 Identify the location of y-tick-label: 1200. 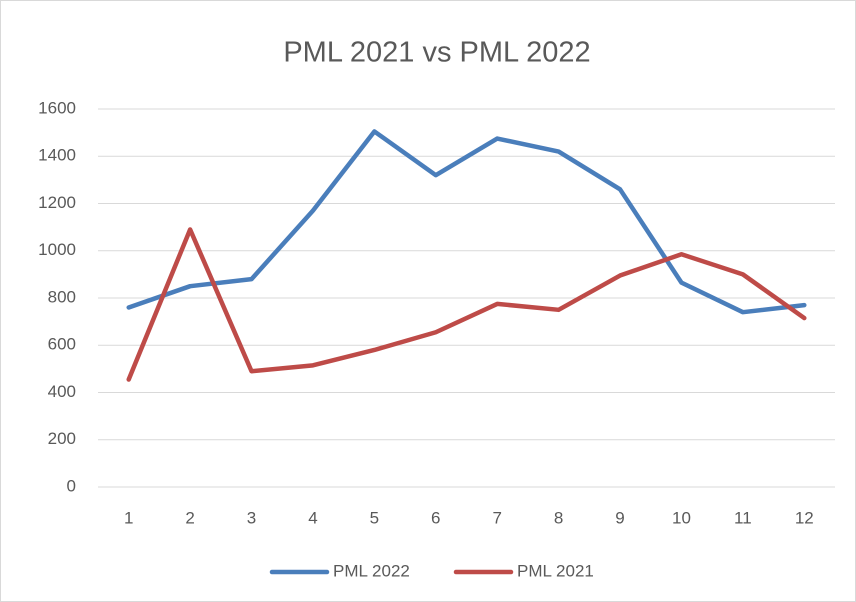
(57, 202).